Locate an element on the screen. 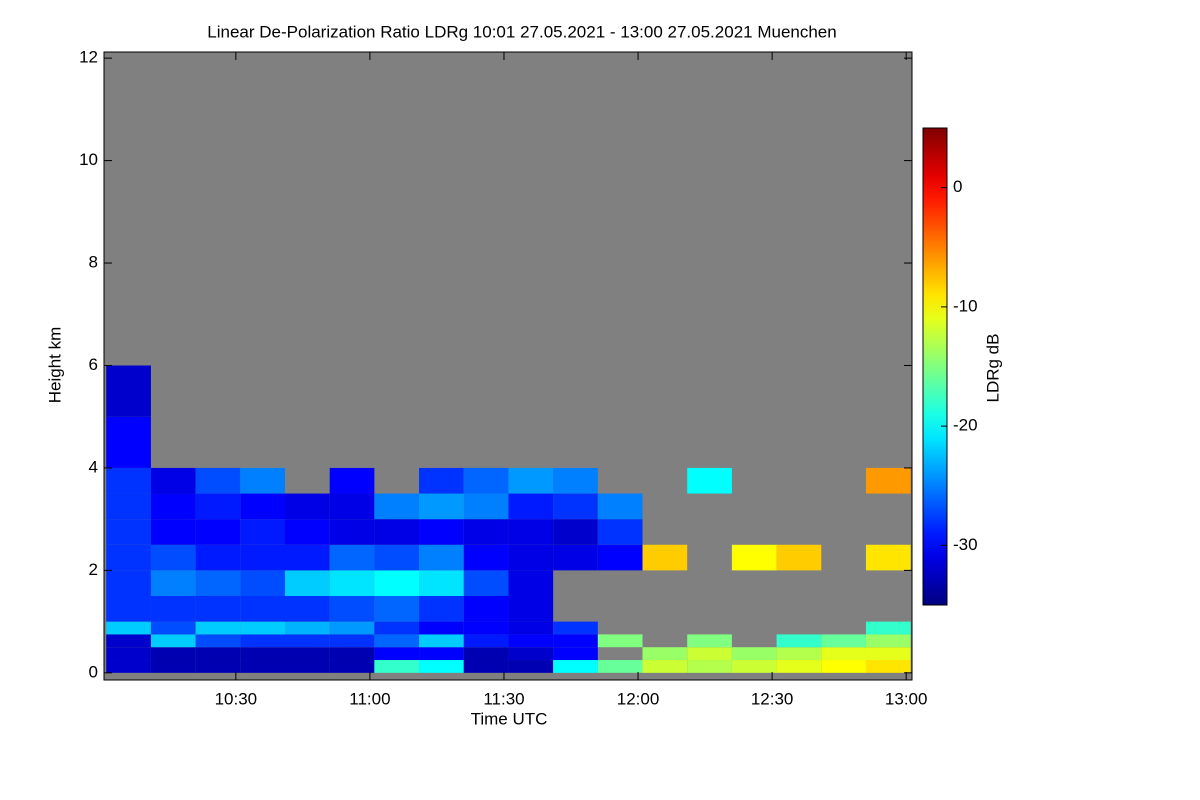 The width and height of the screenshot is (1200, 800). y-tick-label: 6 is located at coordinates (93, 364).